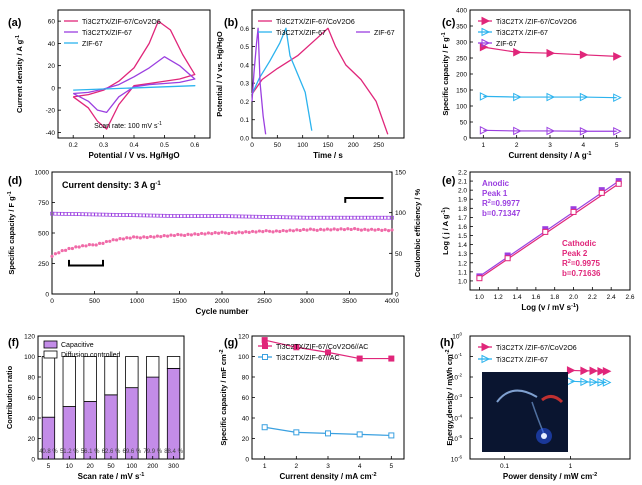 This screenshot has height=485, width=642. Describe the element at coordinates (445, 73) in the screenshot. I see `y-axis-label: Specific capacity / F g-1` at that location.